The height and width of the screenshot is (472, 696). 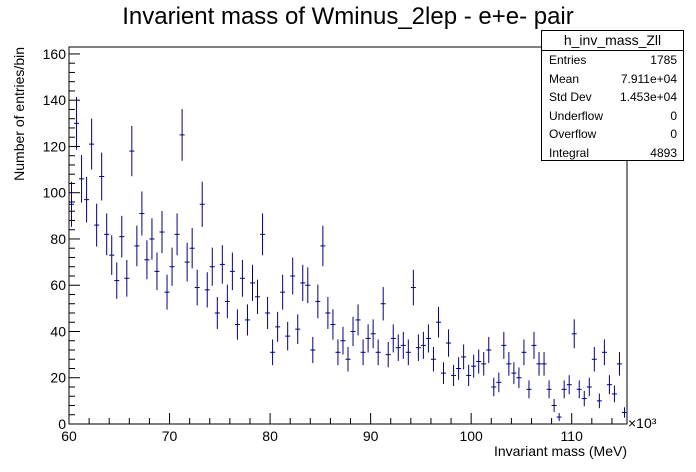 I want to click on stats-label: Underflow, so click(x=576, y=115).